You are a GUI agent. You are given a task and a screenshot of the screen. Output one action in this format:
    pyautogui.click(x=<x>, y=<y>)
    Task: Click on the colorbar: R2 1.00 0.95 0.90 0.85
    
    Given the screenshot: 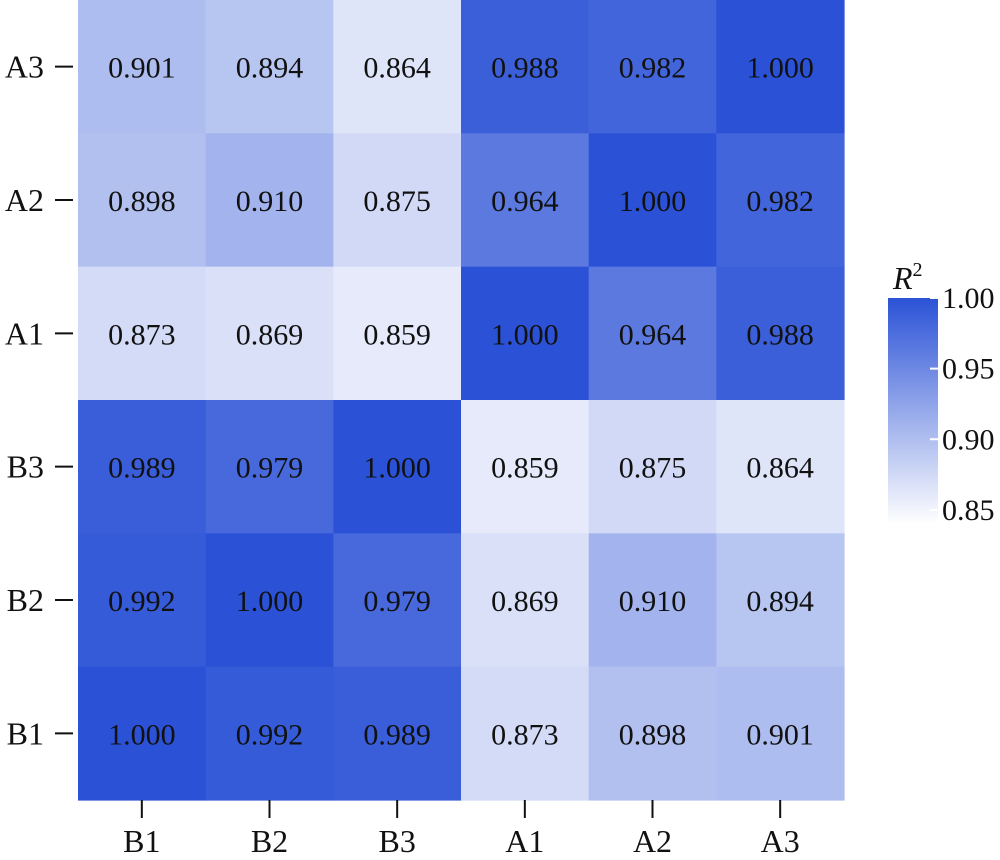 What is the action you would take?
    pyautogui.click(x=941, y=393)
    